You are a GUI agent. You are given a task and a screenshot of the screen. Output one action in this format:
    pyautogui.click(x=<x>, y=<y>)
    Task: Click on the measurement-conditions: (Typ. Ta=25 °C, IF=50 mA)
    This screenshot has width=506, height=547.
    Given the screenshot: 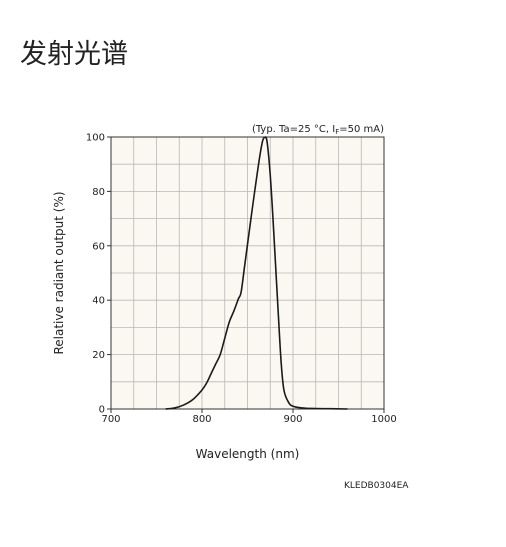 What is the action you would take?
    pyautogui.click(x=318, y=130)
    